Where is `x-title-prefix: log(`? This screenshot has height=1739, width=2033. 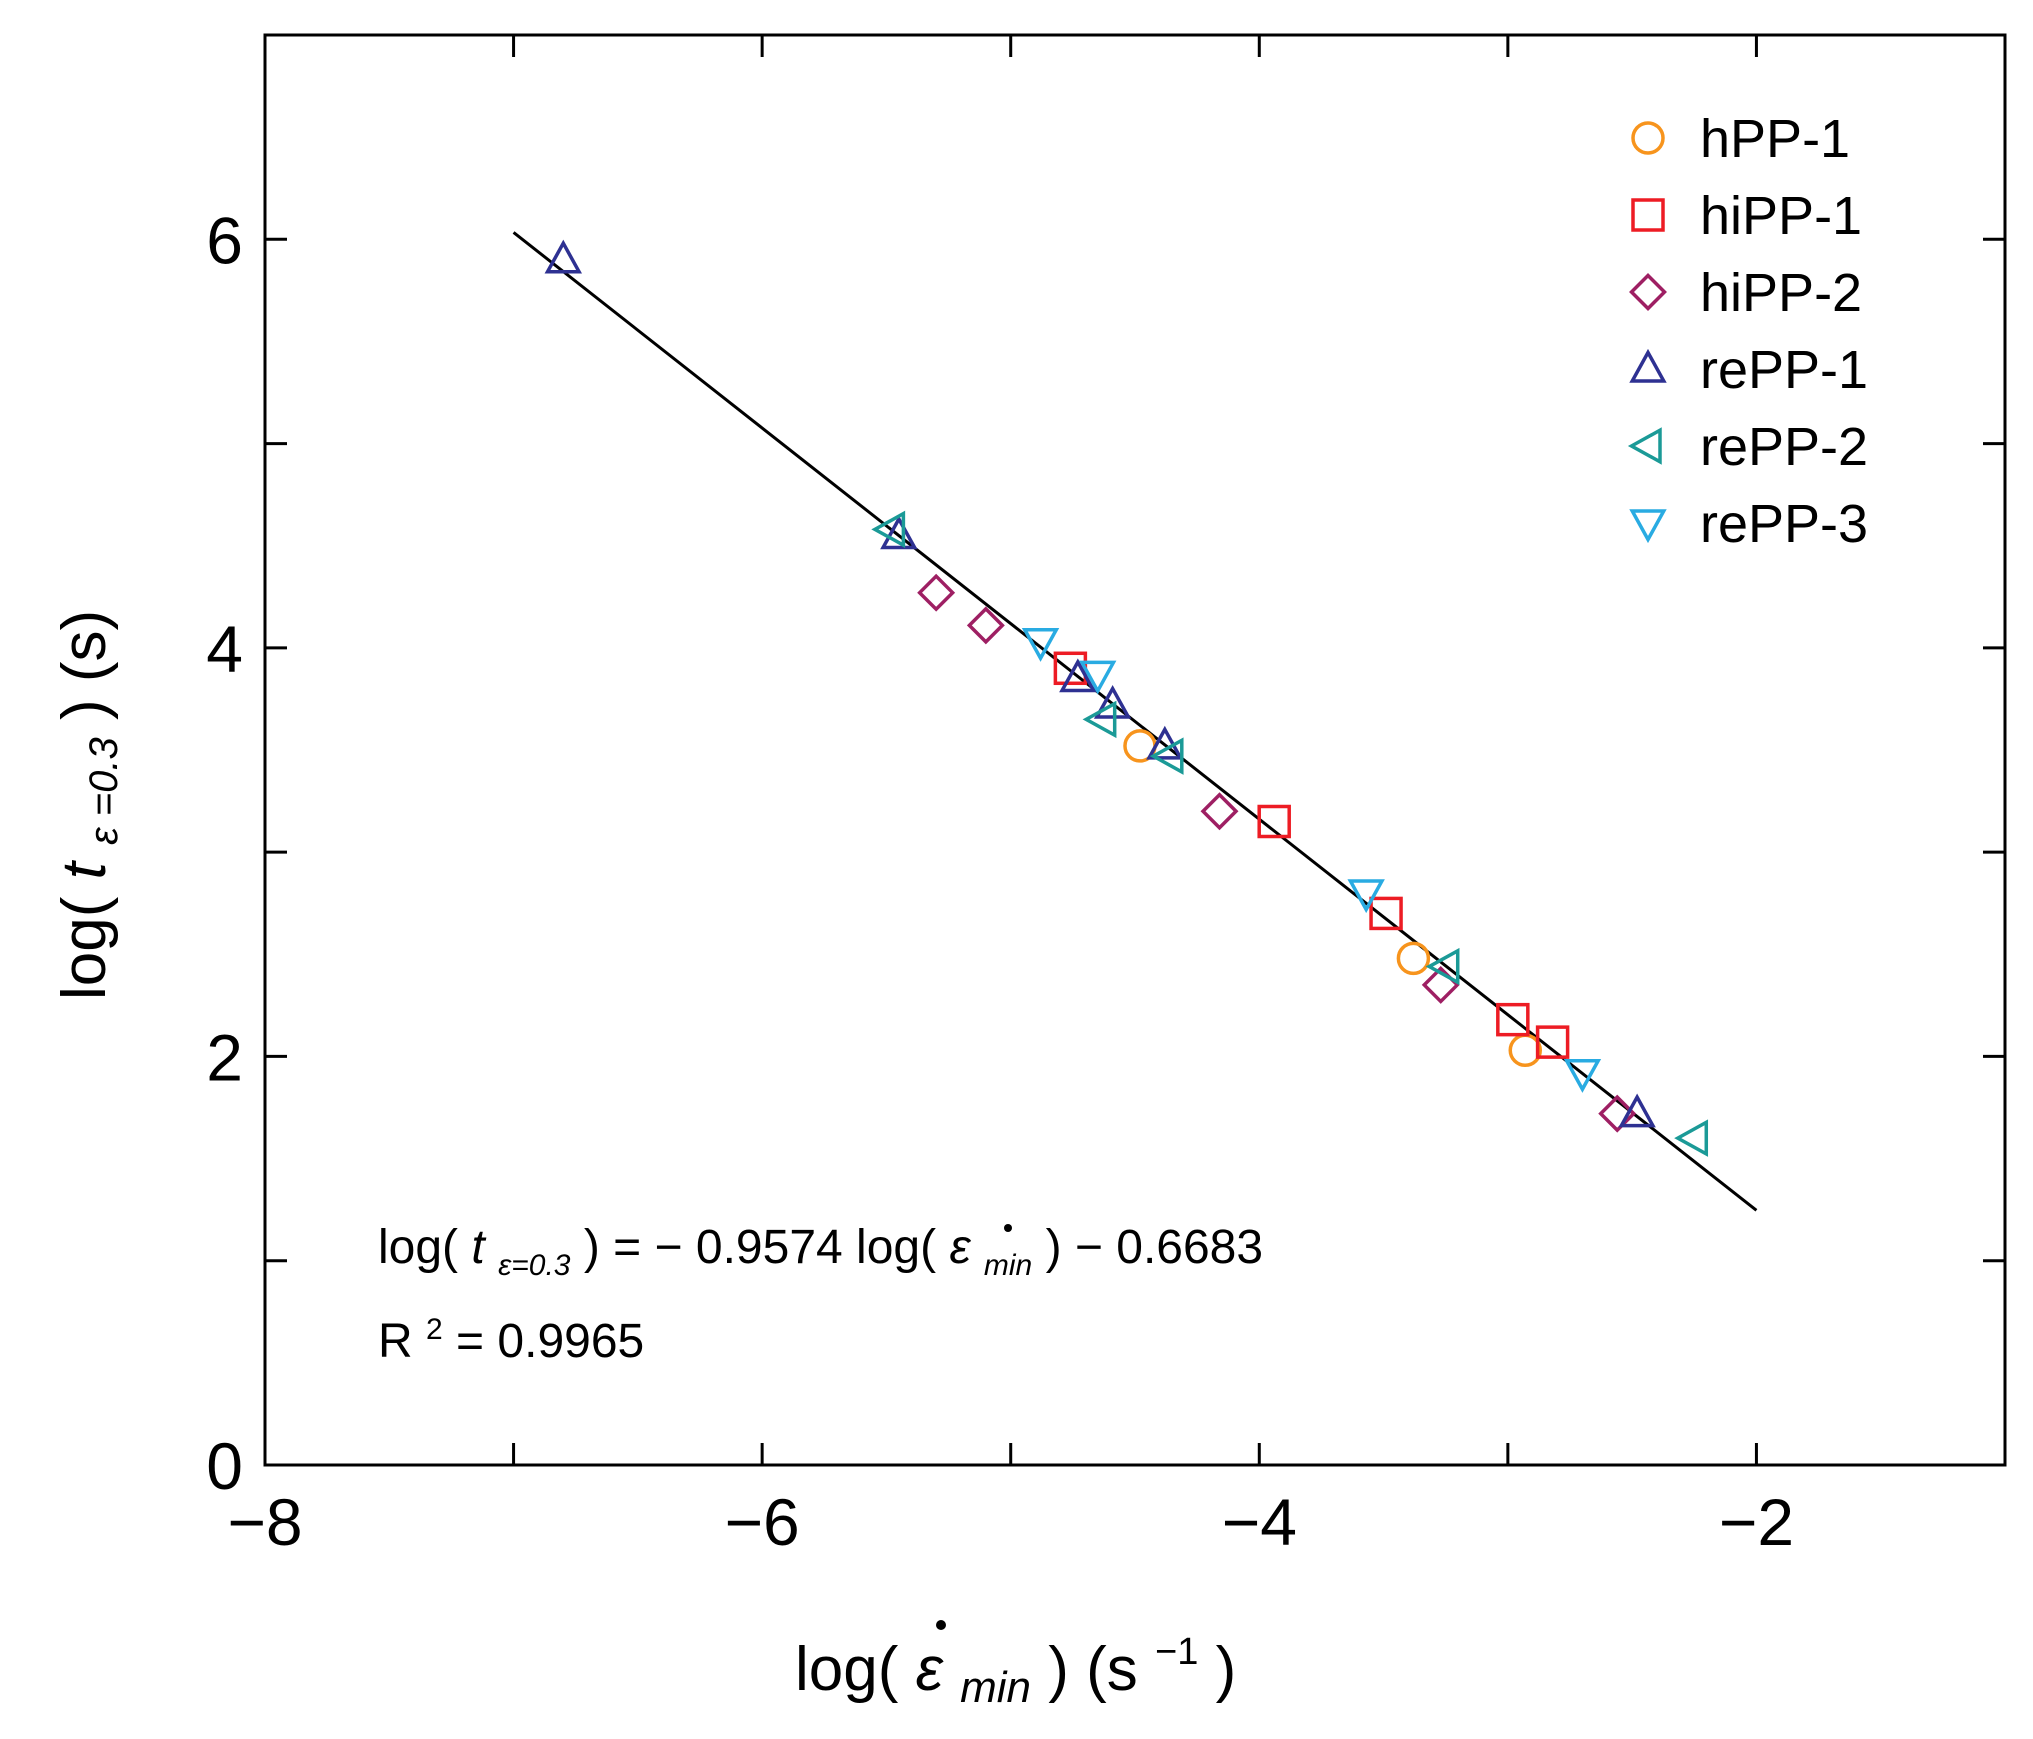
x-title-prefix: log( is located at coordinates (847, 1669).